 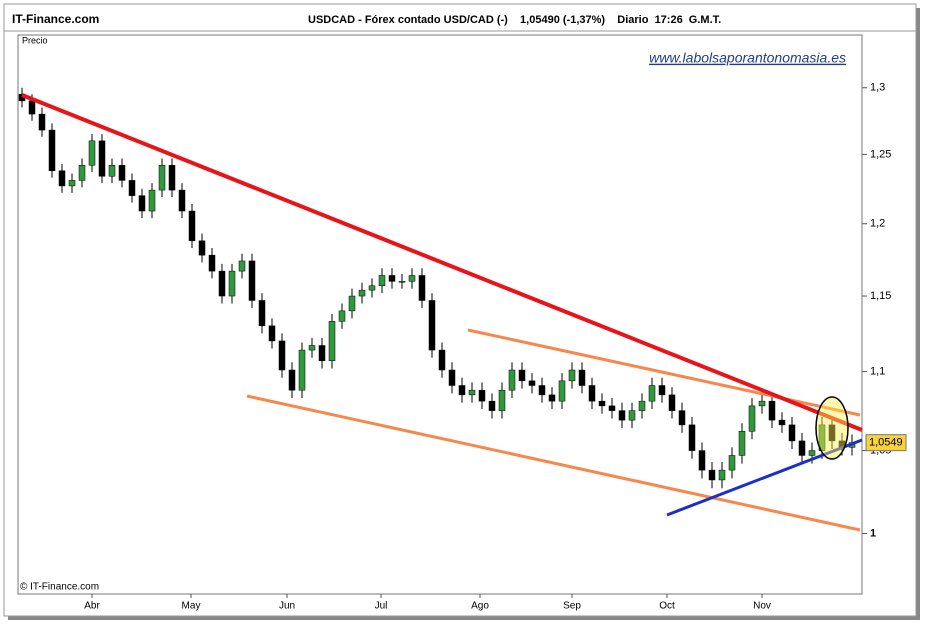 What do you see at coordinates (480, 606) in the screenshot?
I see `x-tick-label: Ago` at bounding box center [480, 606].